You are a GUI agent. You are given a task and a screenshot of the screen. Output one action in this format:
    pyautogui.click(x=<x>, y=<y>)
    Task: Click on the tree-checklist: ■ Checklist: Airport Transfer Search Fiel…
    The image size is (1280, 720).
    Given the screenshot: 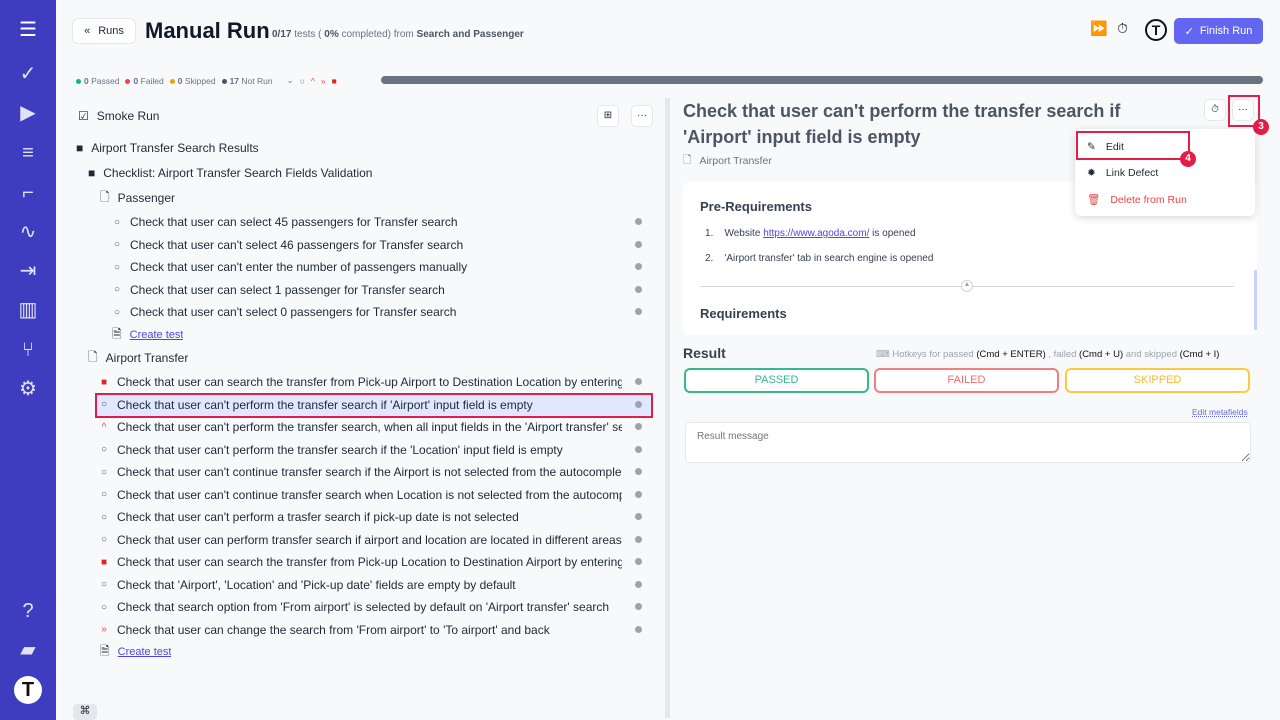 What is the action you would take?
    pyautogui.click(x=230, y=173)
    